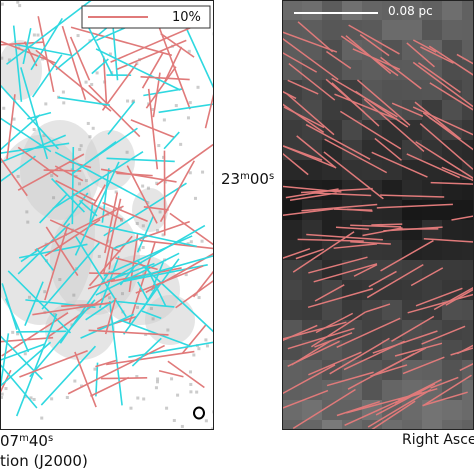 This screenshot has height=474, width=474. I want to click on ra-axis-label-right: Right Asce, so click(438, 440).